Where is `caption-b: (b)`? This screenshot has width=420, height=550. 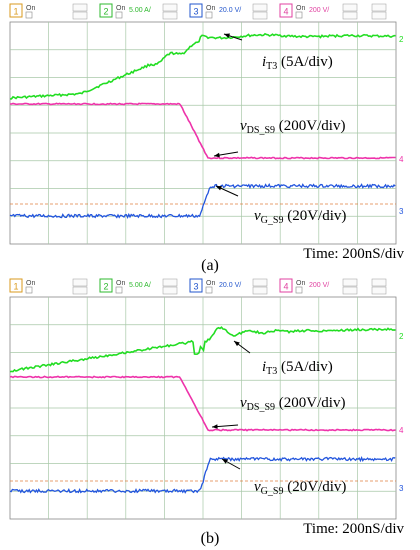 caption-b: (b) is located at coordinates (210, 538).